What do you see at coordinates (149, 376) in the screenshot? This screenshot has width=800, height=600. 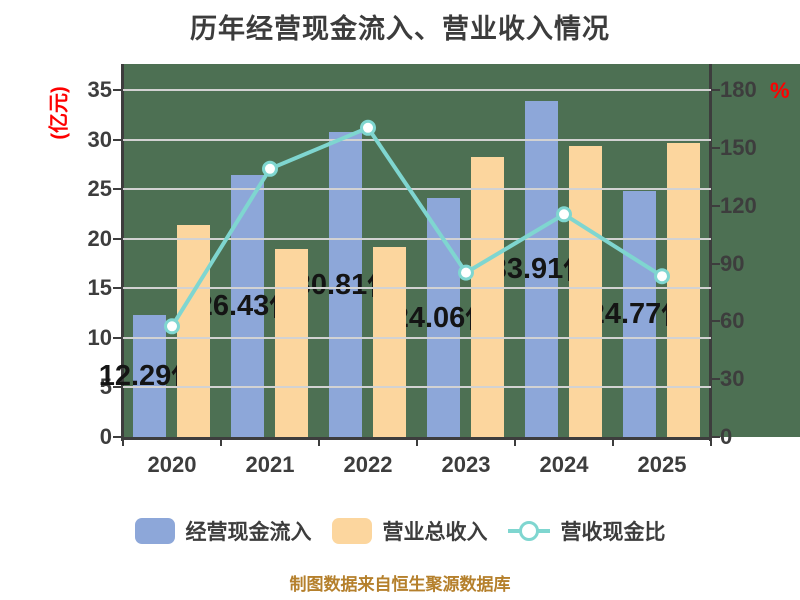 I see `bar-operating-cash-inflow-2020` at bounding box center [149, 376].